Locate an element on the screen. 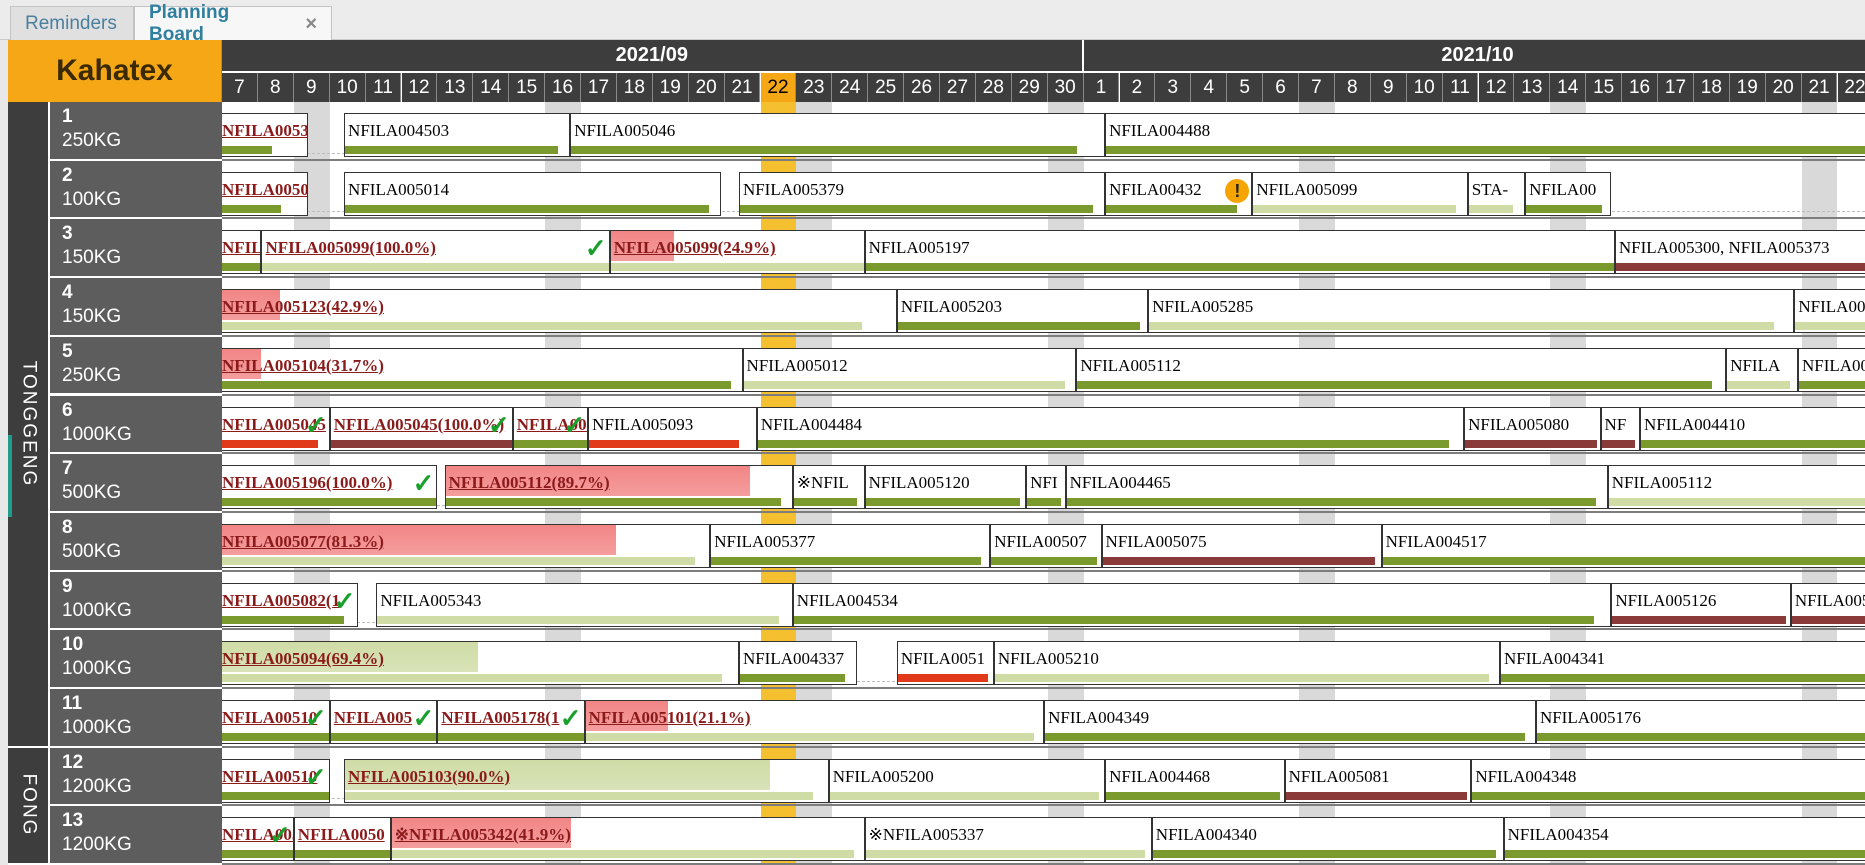 The width and height of the screenshot is (1865, 865). job-bar: NFILA005210 is located at coordinates (1247, 663).